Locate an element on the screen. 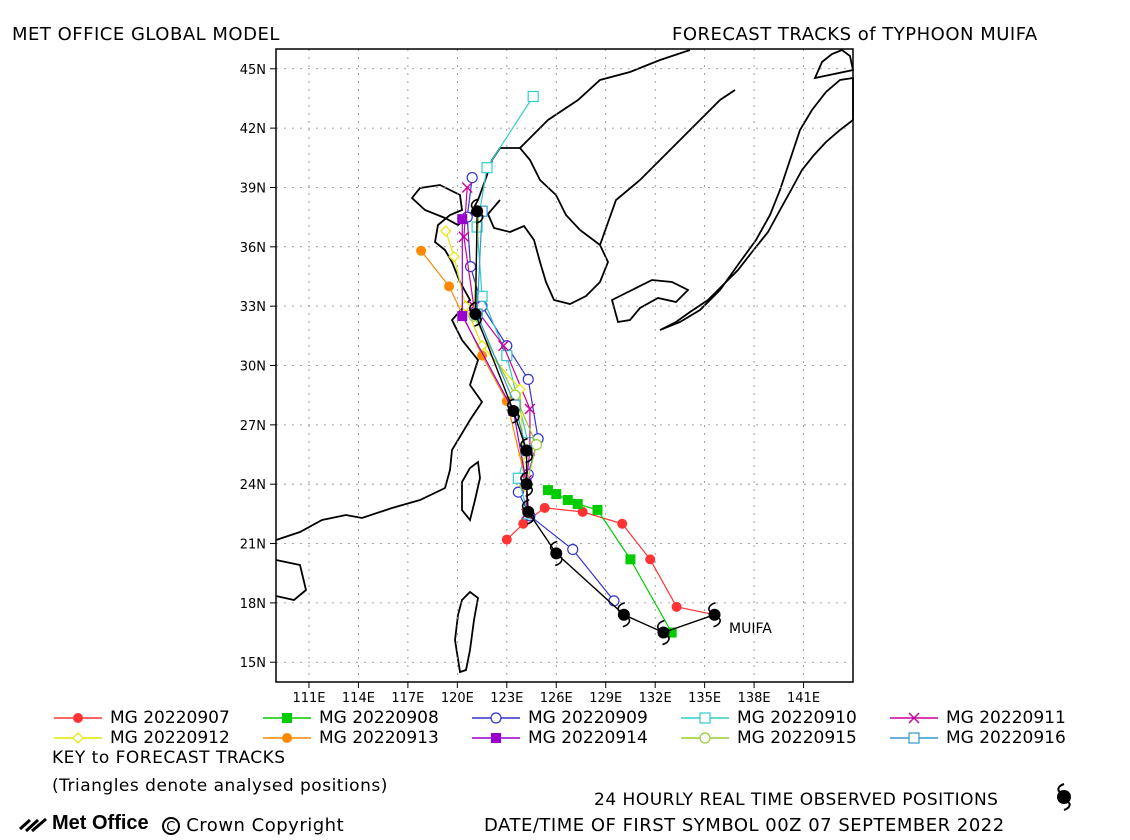 The width and height of the screenshot is (1130, 840). legend-item: MG 20220914 is located at coordinates (559, 738).